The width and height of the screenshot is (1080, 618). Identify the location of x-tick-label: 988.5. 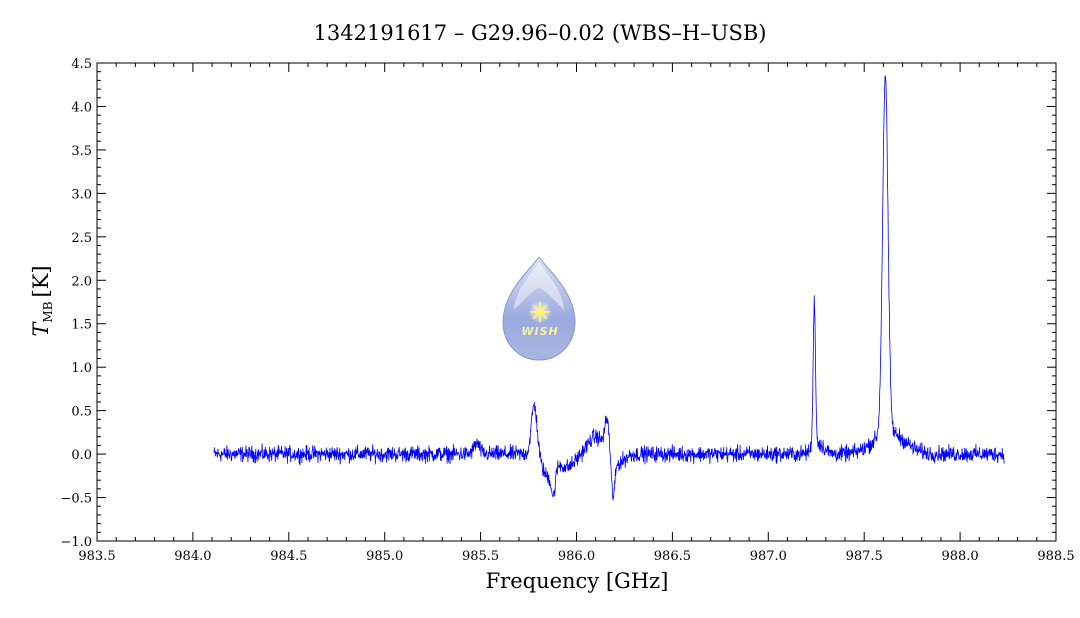
(1055, 556).